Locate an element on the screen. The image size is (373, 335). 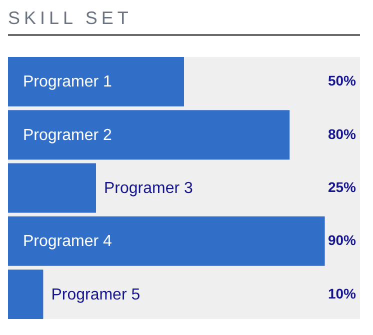
y-tick-label: Programer 4 is located at coordinates (67, 241).